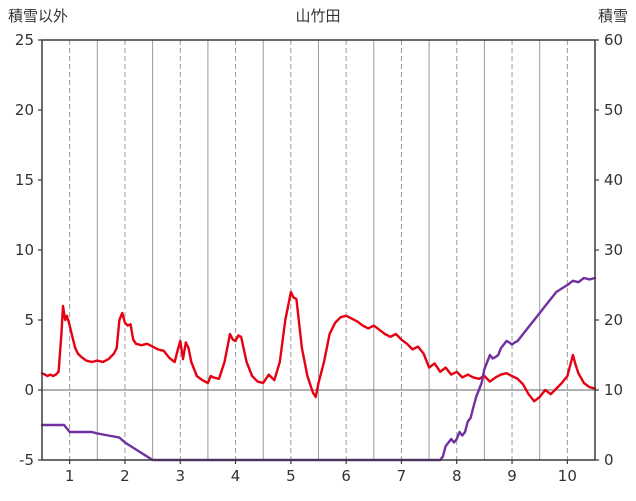 The image size is (636, 501). I want to click on right-axis-tick-label: 10, so click(613, 390).